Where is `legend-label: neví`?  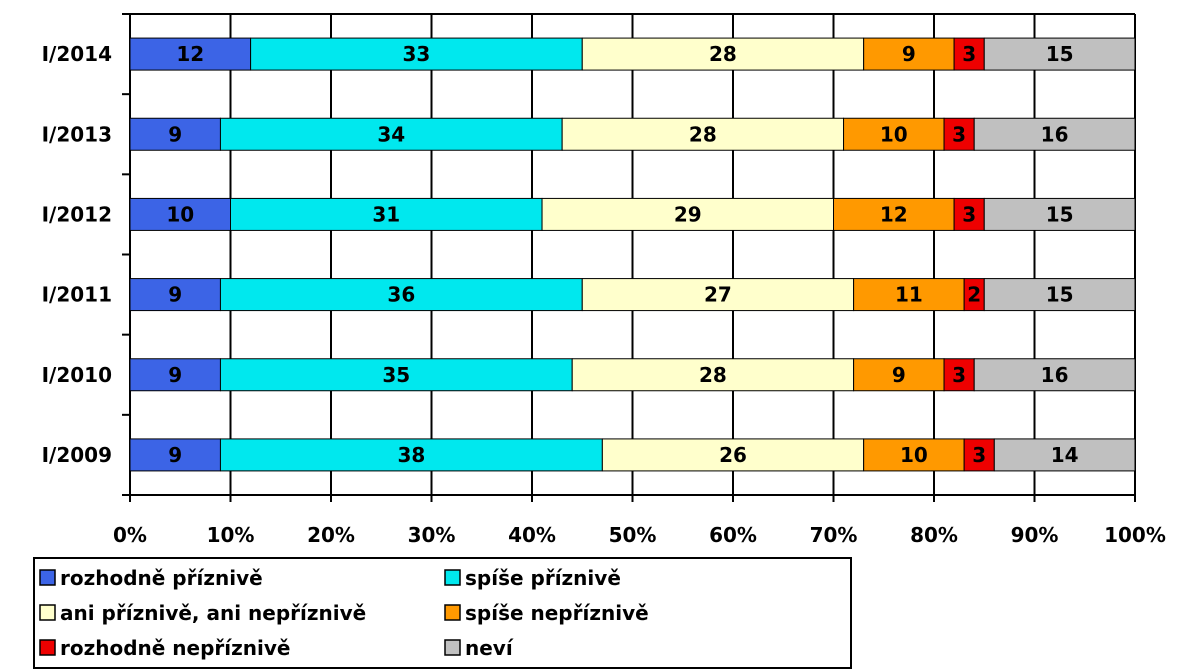 legend-label: neví is located at coordinates (489, 648).